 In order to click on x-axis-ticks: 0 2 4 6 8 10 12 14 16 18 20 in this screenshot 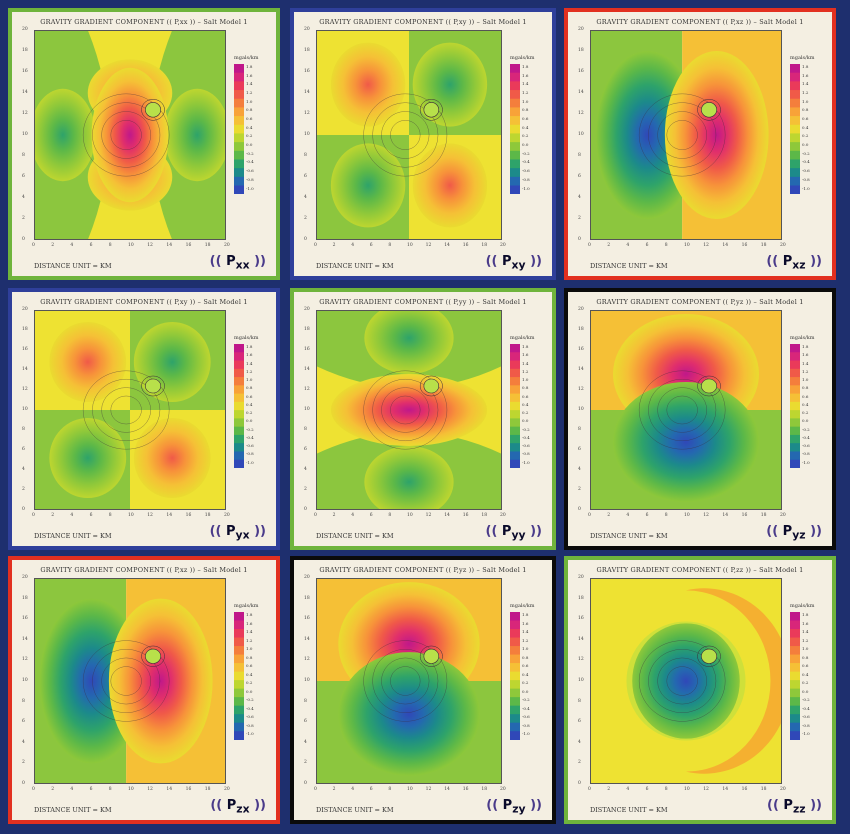, I will do `click(410, 791)`.